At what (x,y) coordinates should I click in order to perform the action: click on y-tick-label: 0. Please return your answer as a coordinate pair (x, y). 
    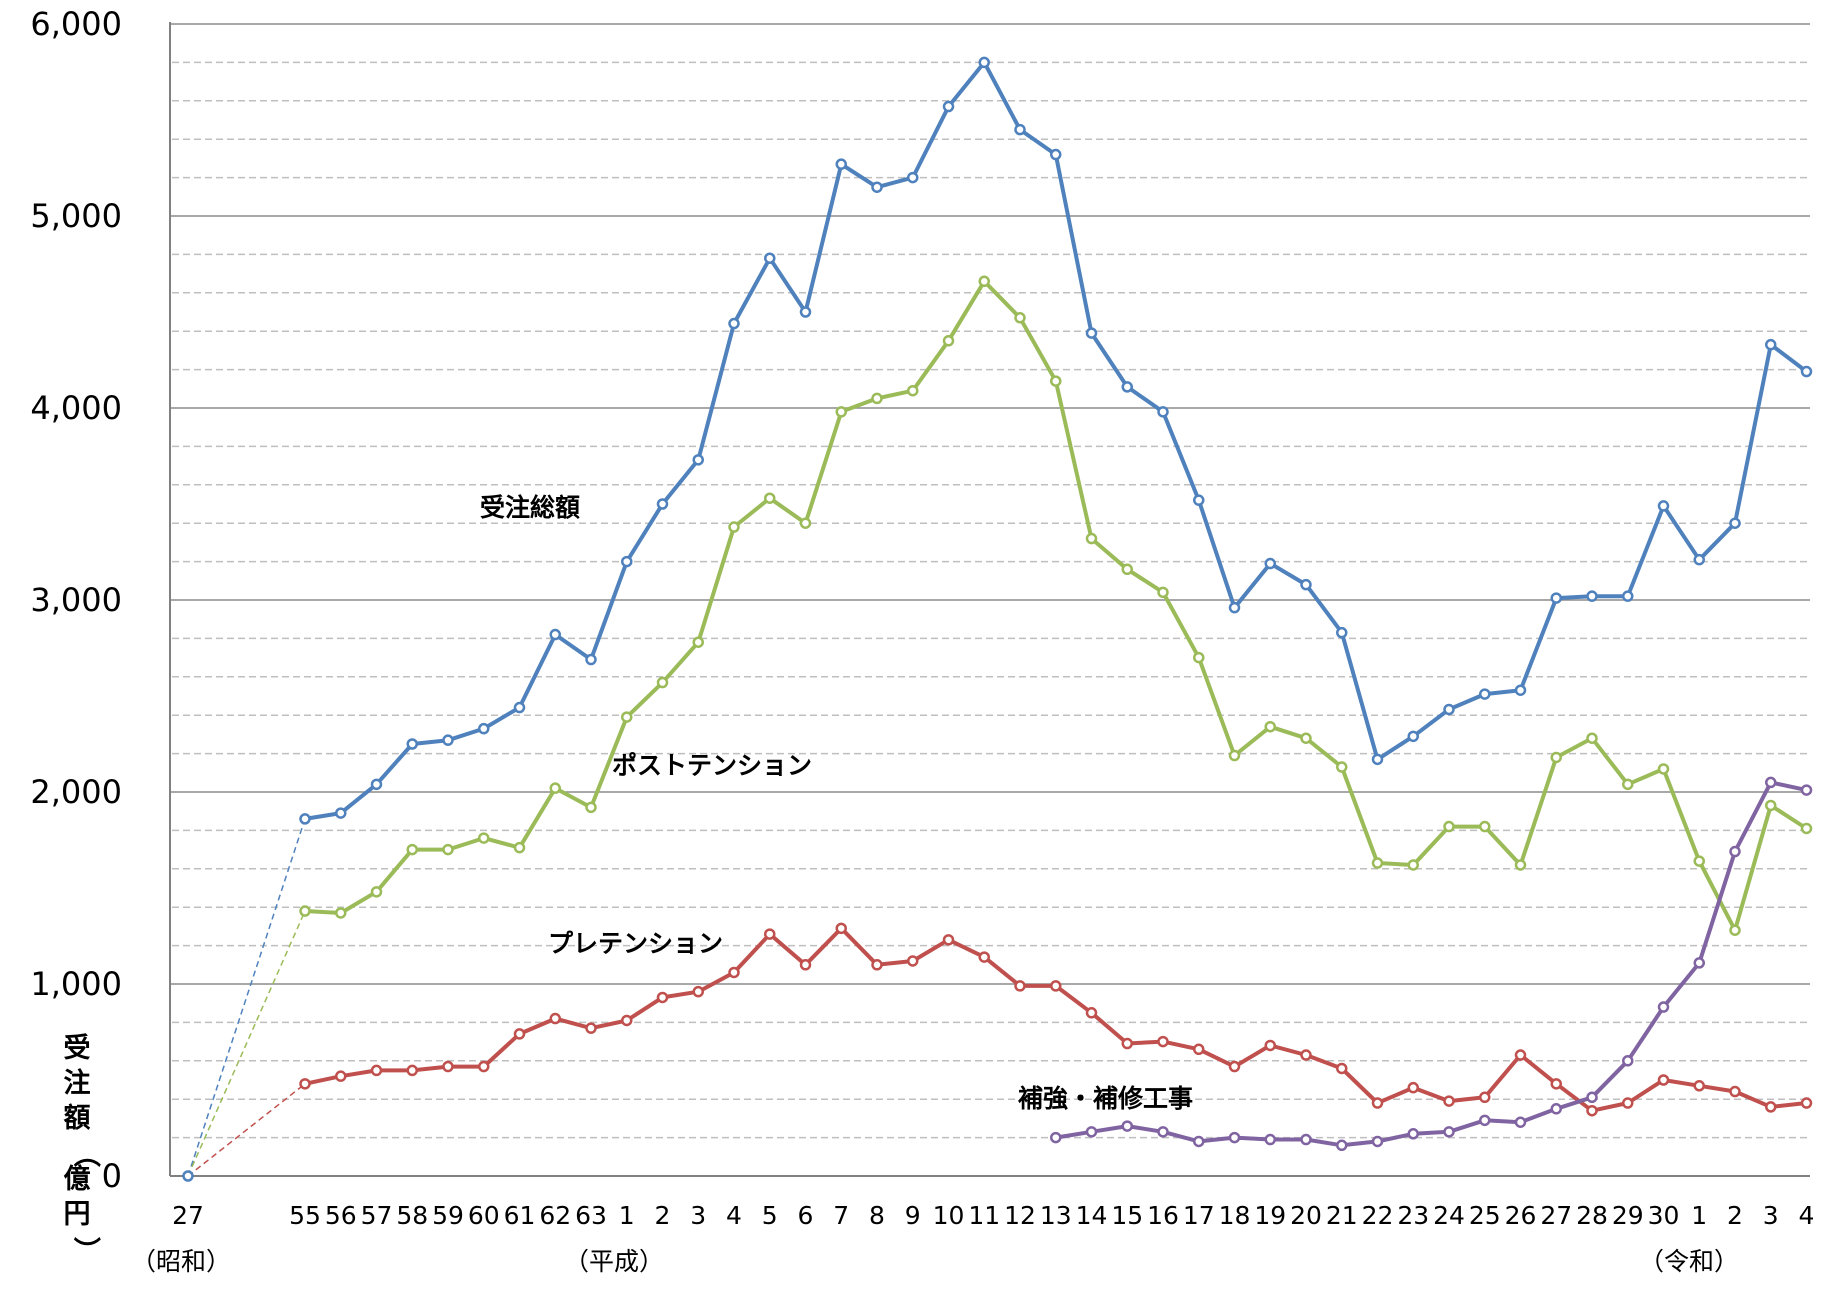
    Looking at the image, I should click on (112, 1176).